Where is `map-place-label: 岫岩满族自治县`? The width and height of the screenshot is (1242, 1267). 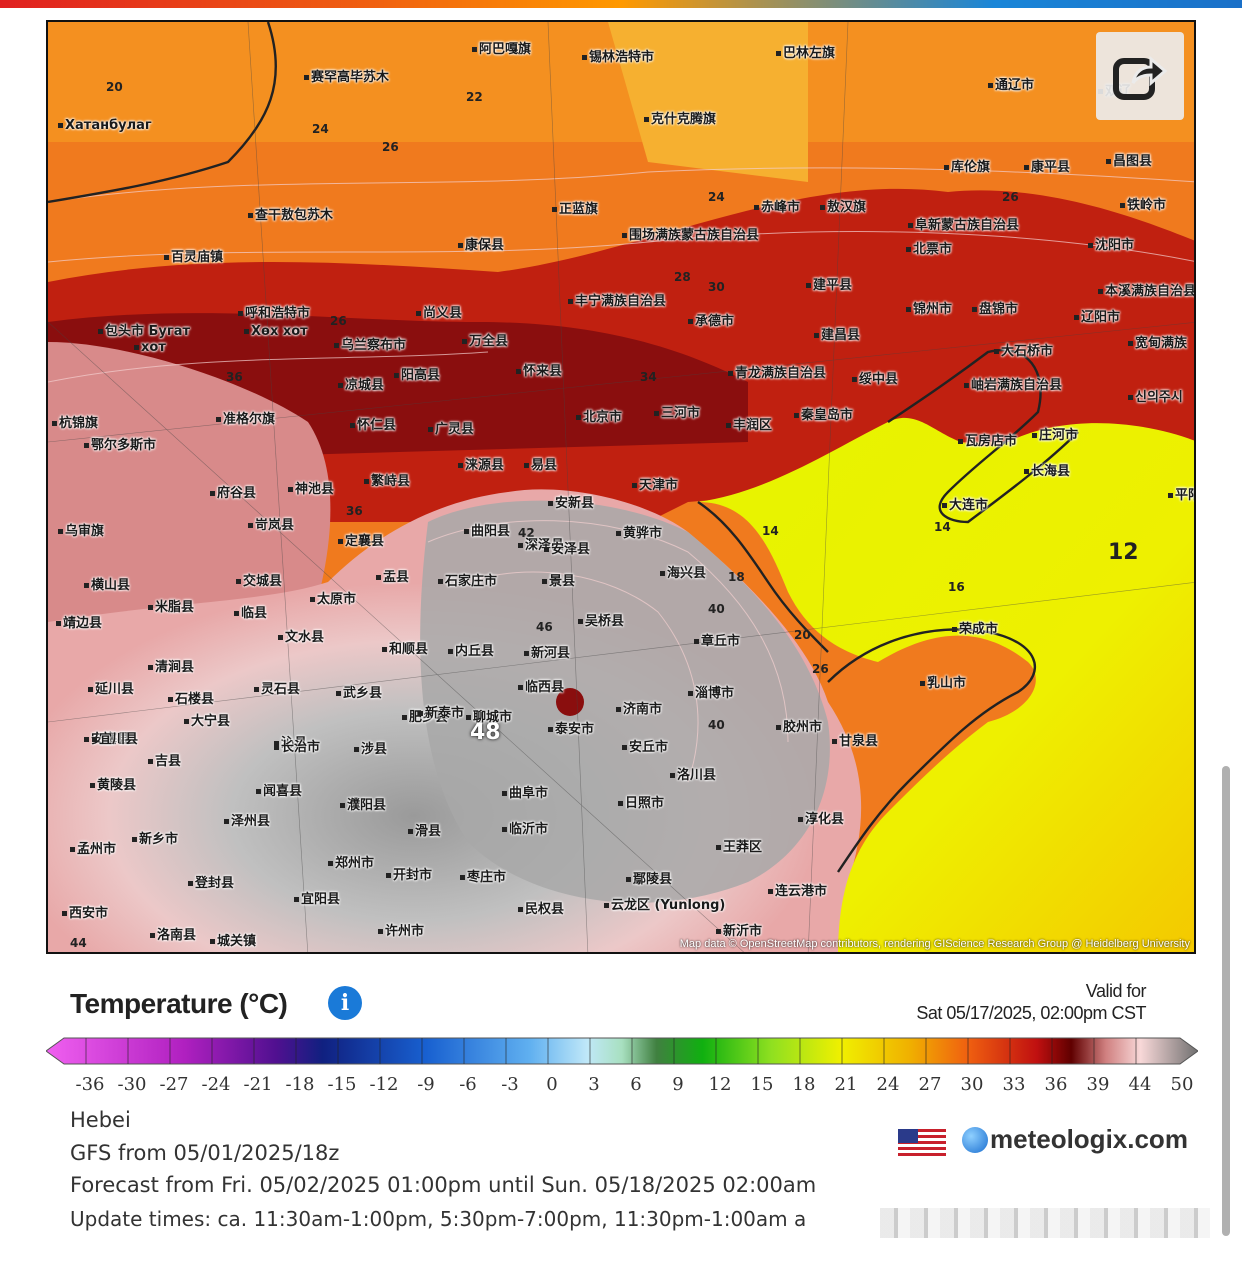
map-place-label: 岫岩满族自治县 is located at coordinates (1013, 383).